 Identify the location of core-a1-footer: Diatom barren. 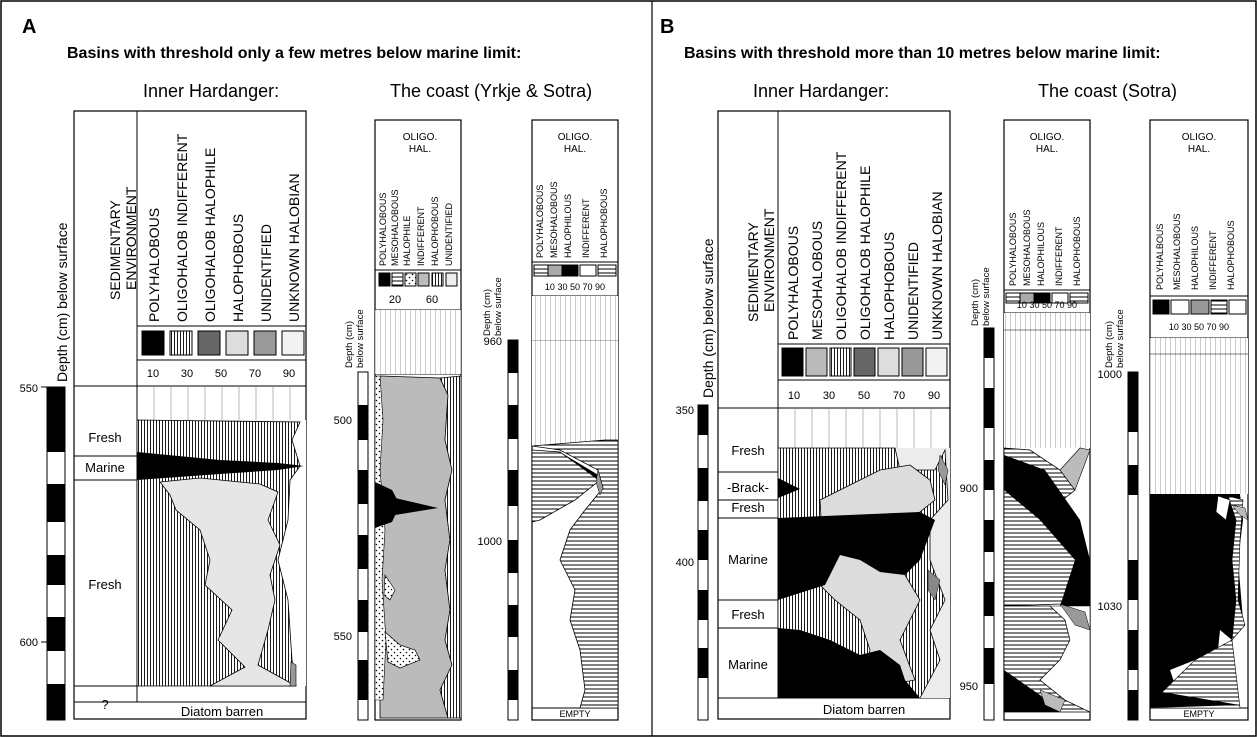
(222, 711).